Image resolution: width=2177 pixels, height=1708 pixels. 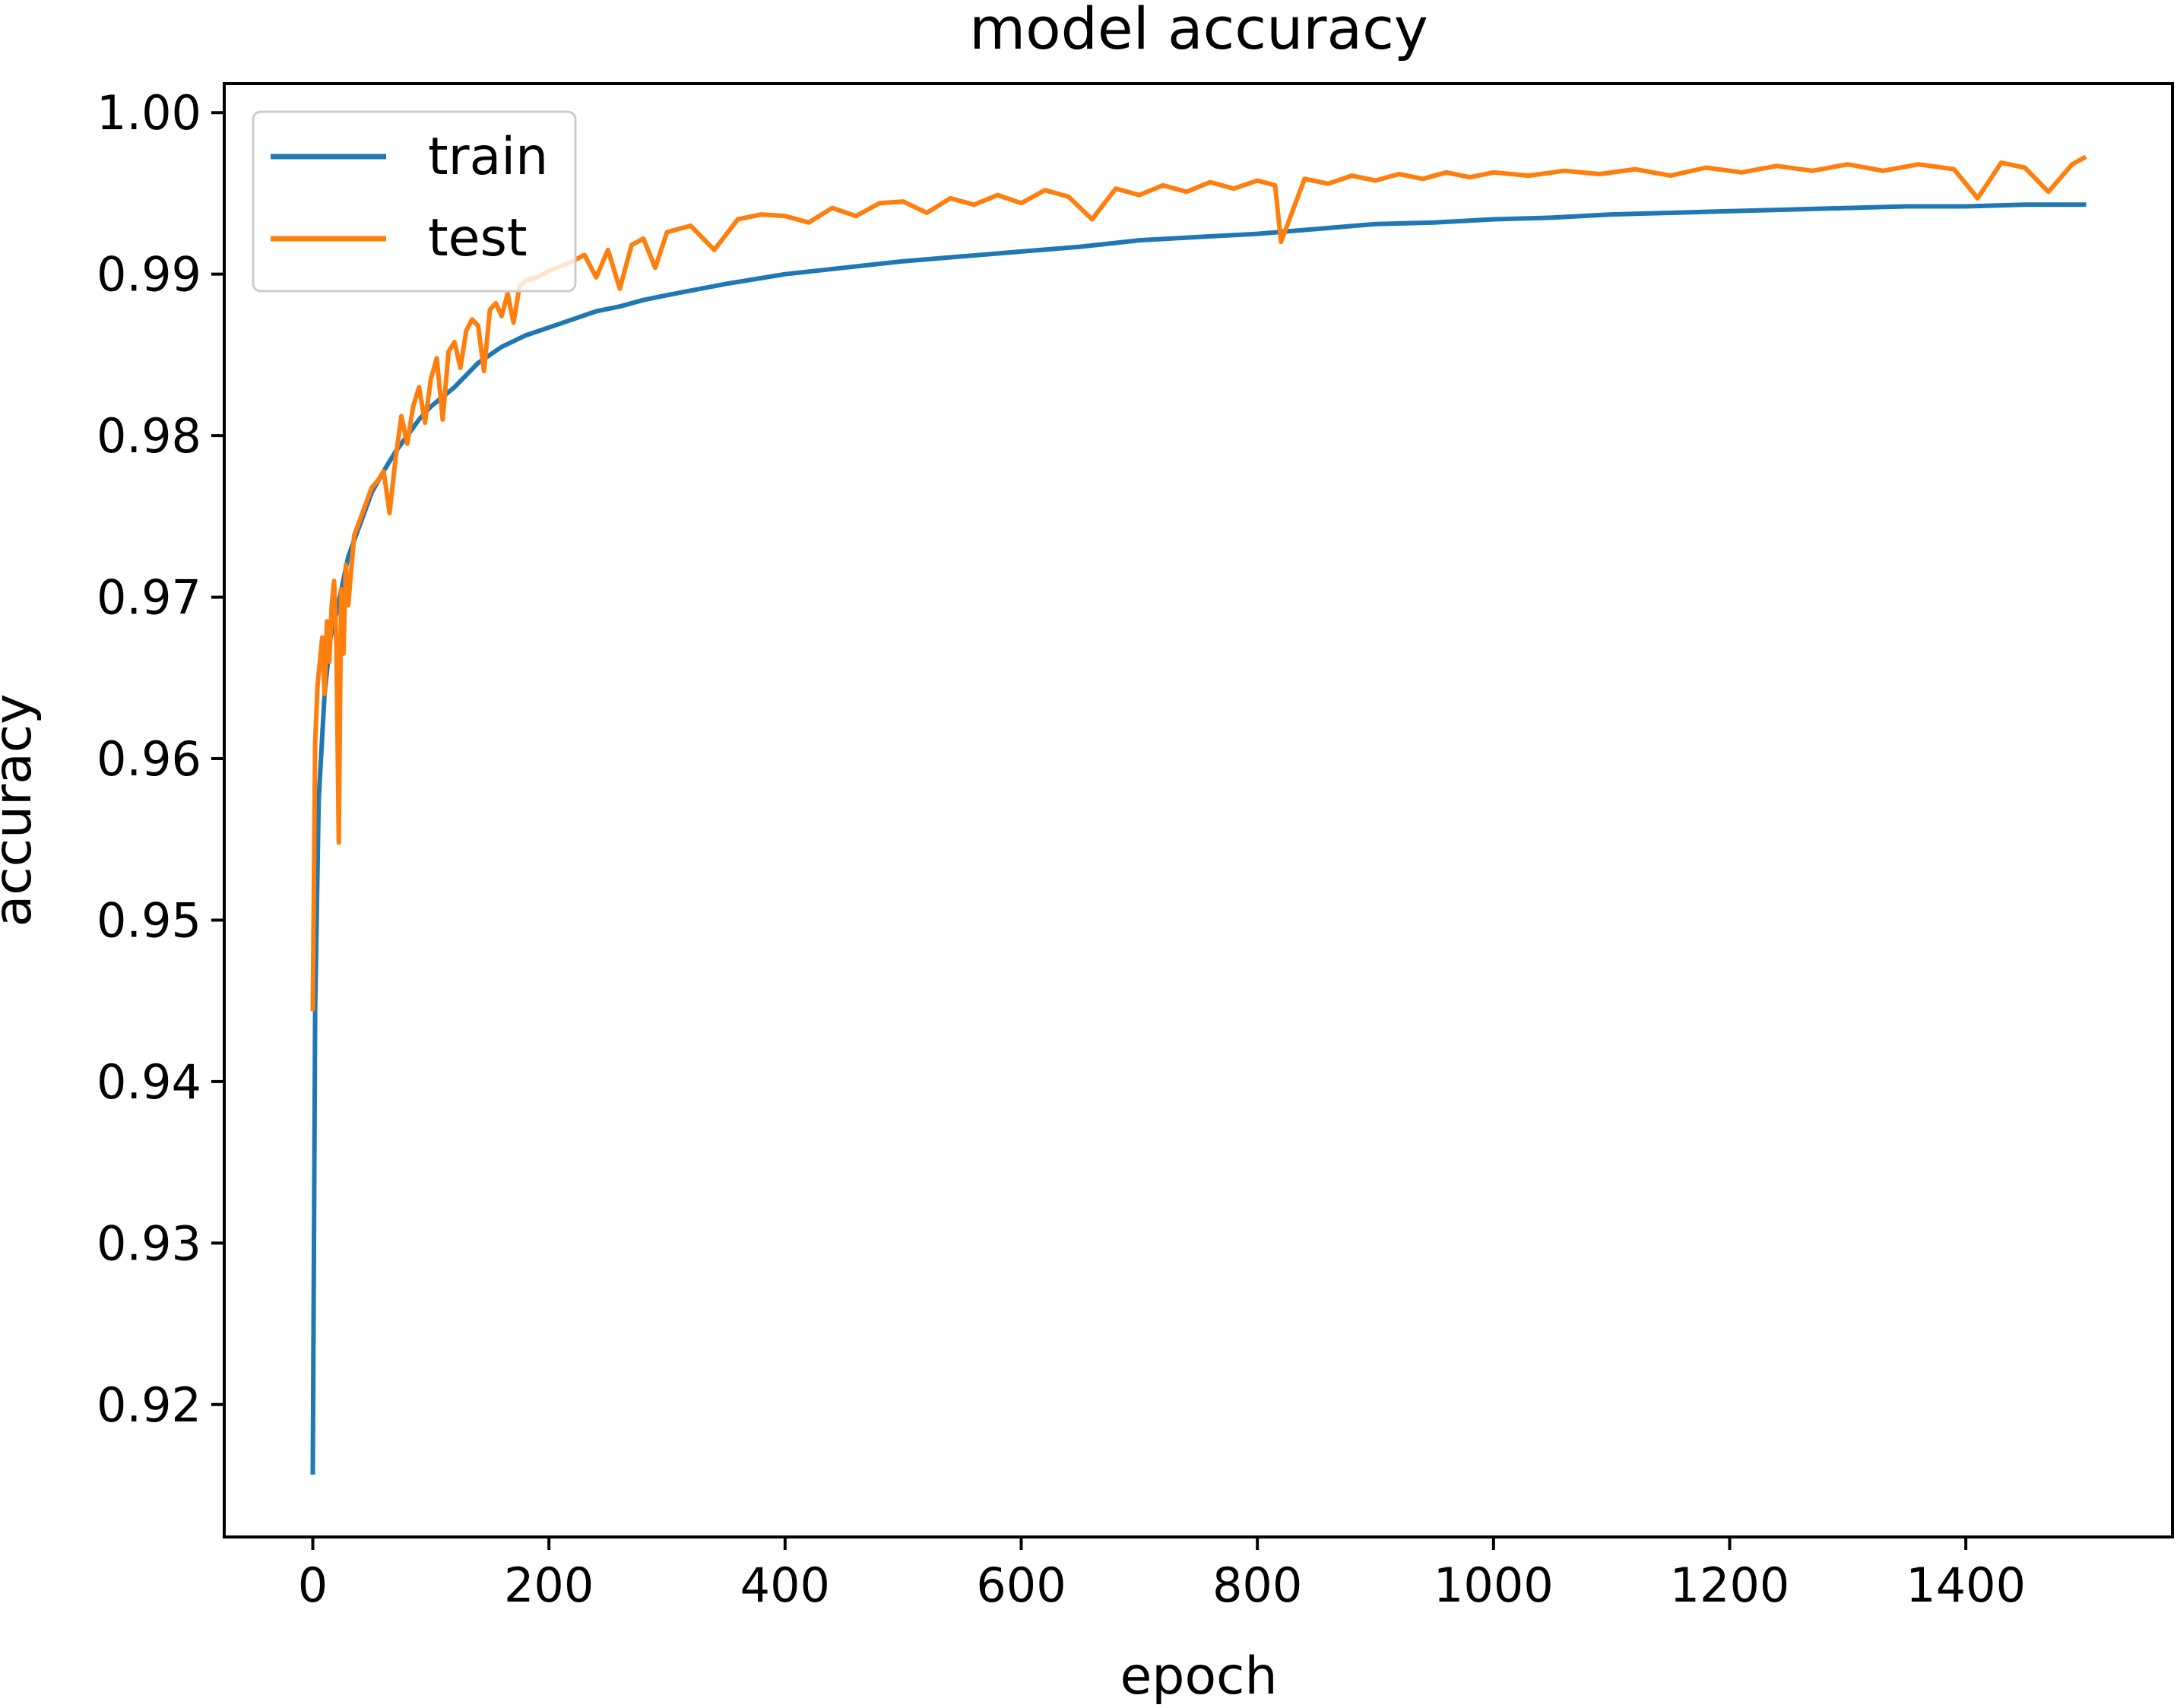 I want to click on y-tick-label: 1.00, so click(x=149, y=113).